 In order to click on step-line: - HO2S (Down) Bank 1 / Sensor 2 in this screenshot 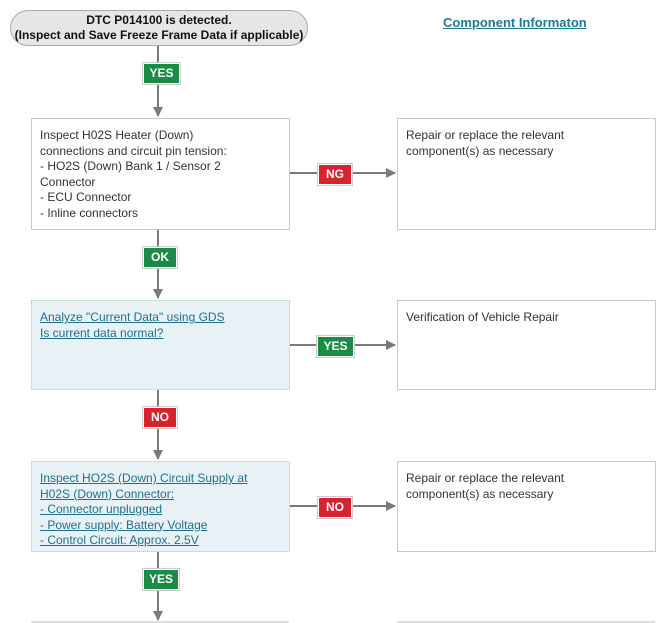, I will do `click(130, 166)`.